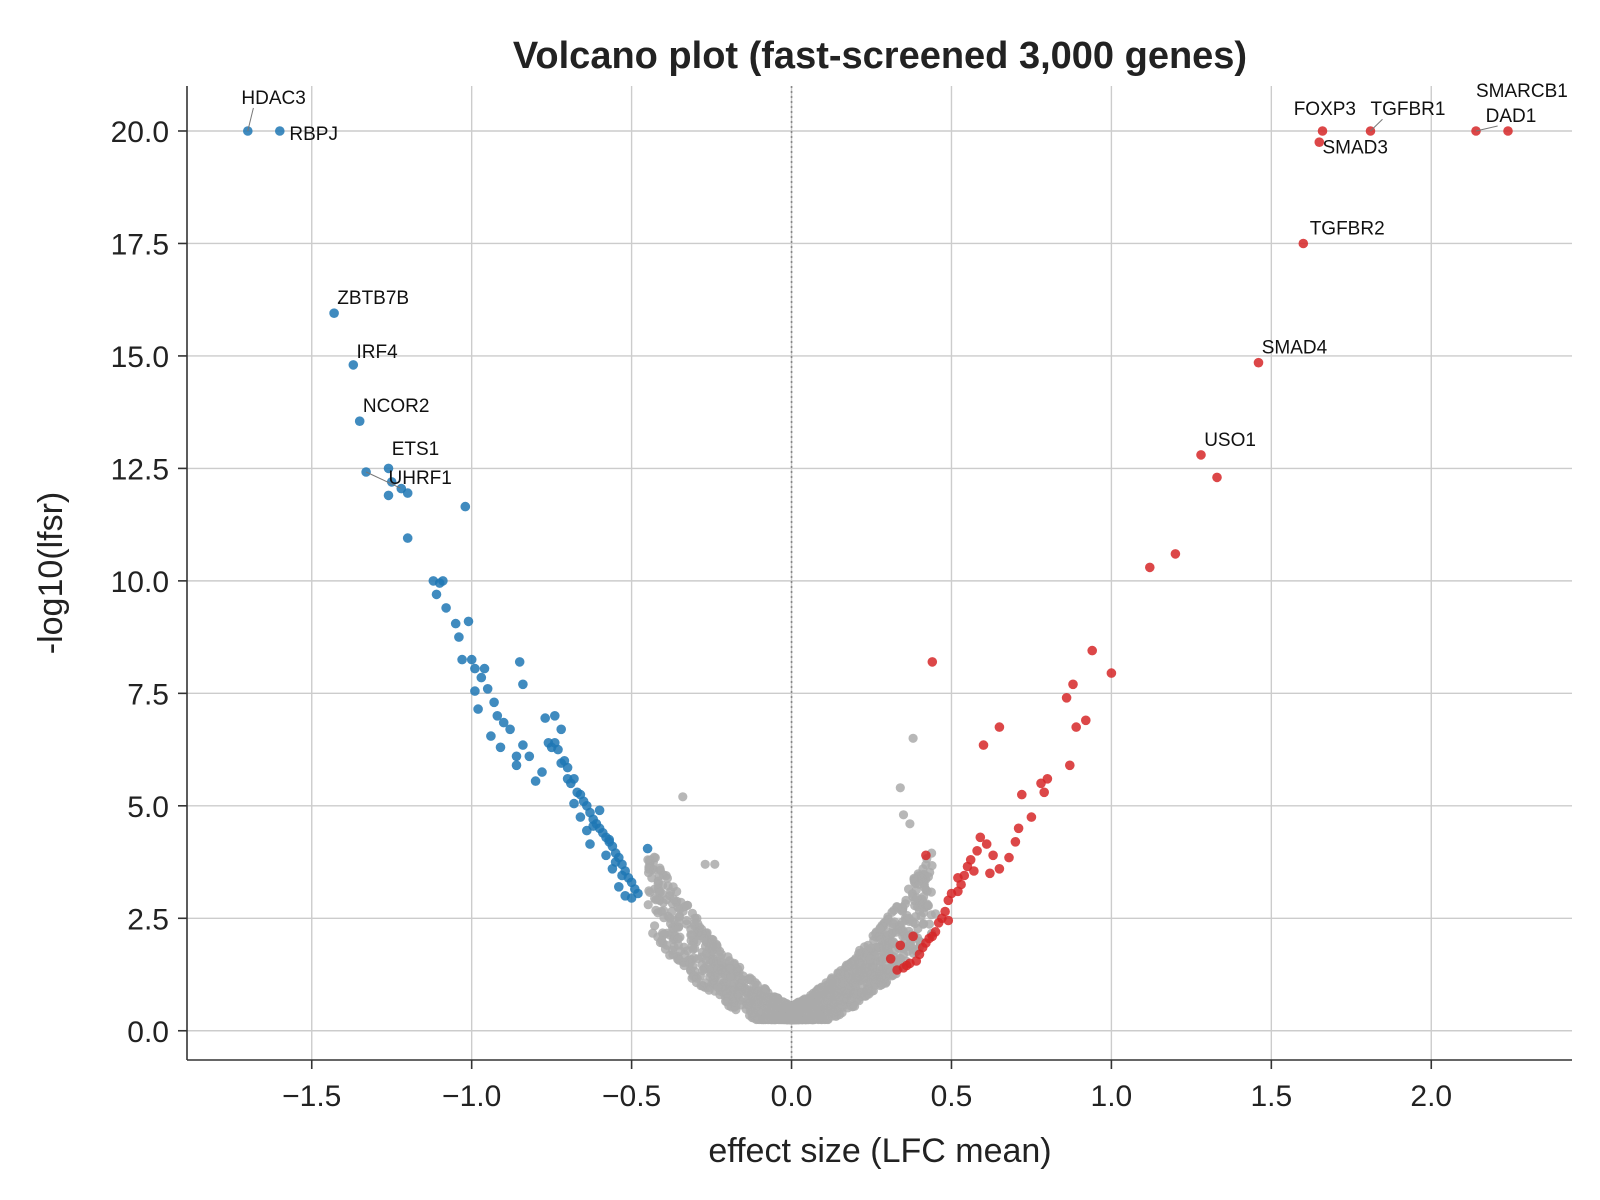 This screenshot has height=1200, width=1600. I want to click on gene-label-rbpj: RBPJ, so click(313, 134).